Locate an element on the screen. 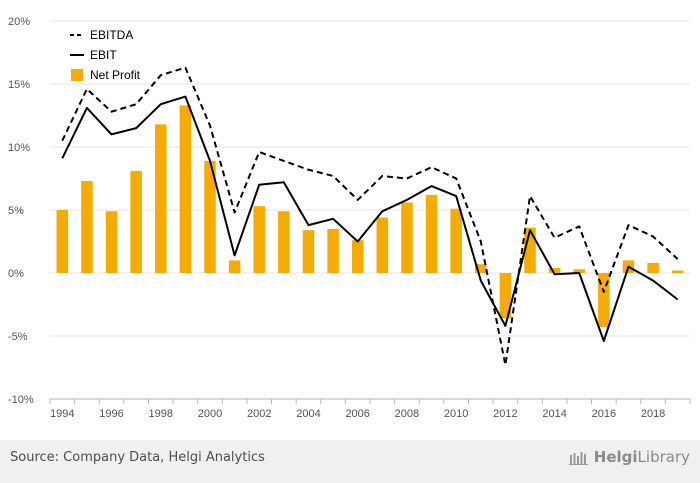 This screenshot has height=483, width=700. x-tick-label: 2006 is located at coordinates (357, 414).